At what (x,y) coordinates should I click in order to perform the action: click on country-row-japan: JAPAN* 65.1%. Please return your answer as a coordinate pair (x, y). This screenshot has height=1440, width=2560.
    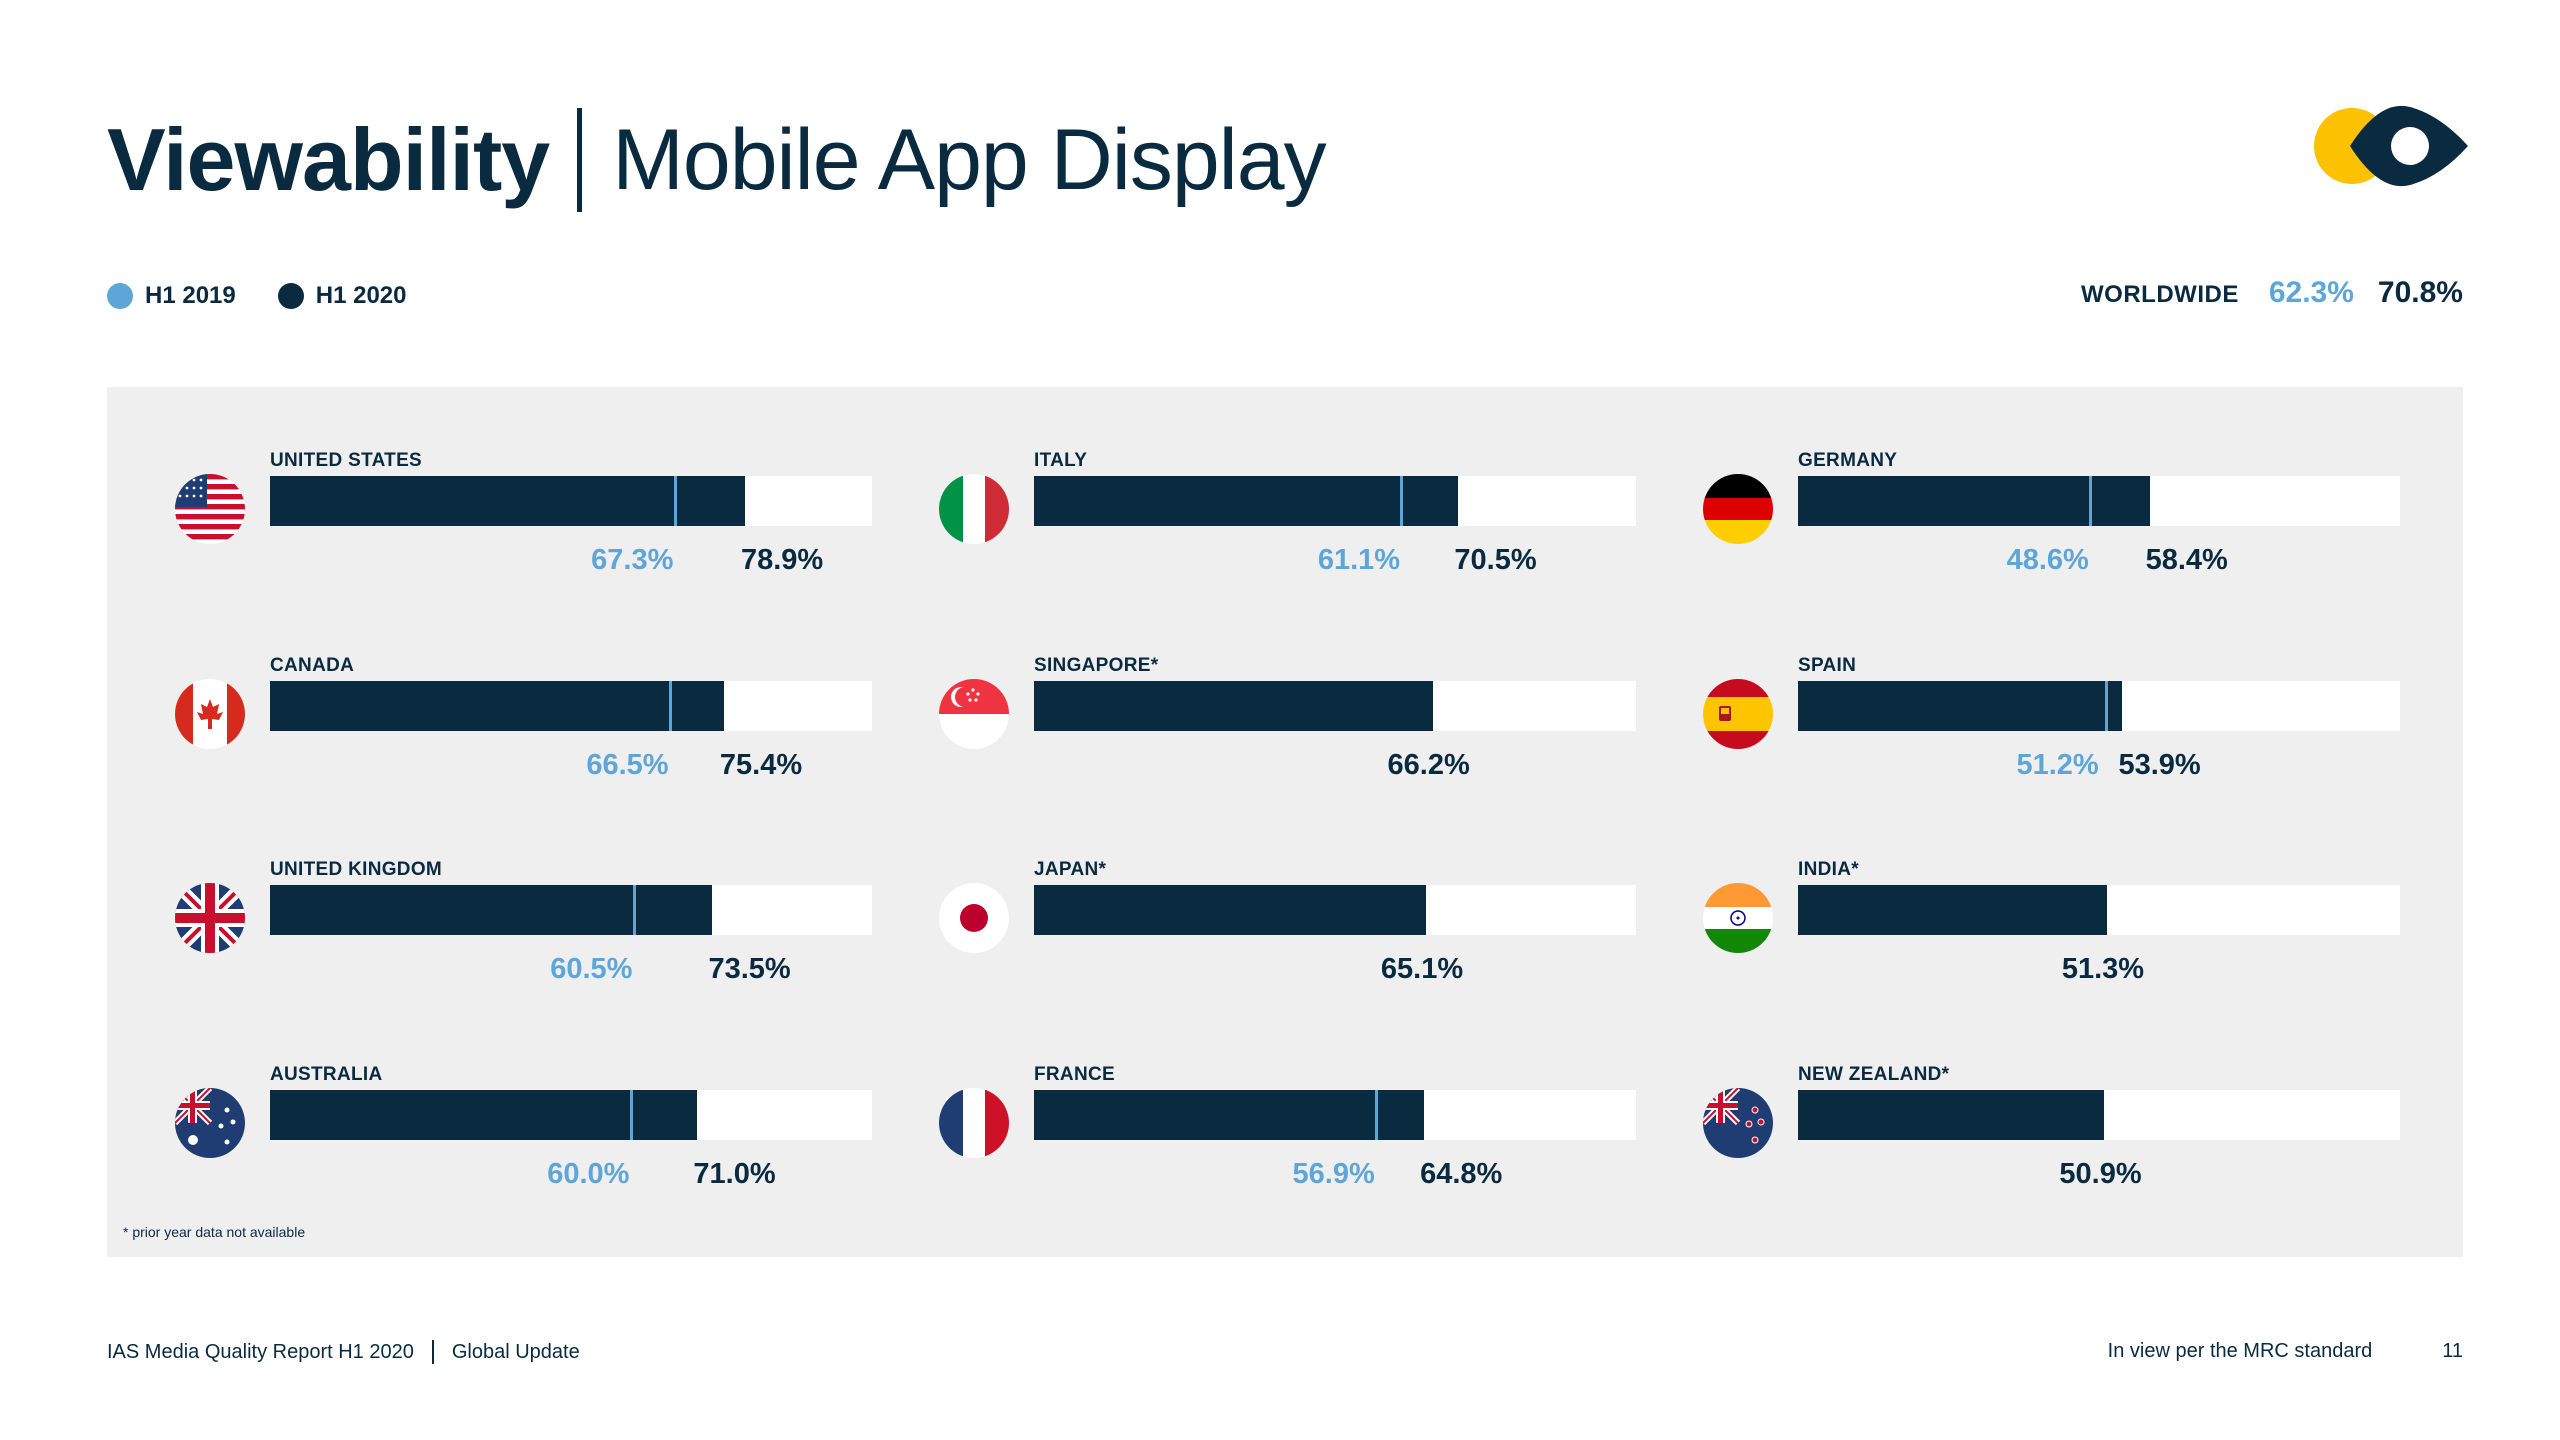
    Looking at the image, I should click on (1319, 934).